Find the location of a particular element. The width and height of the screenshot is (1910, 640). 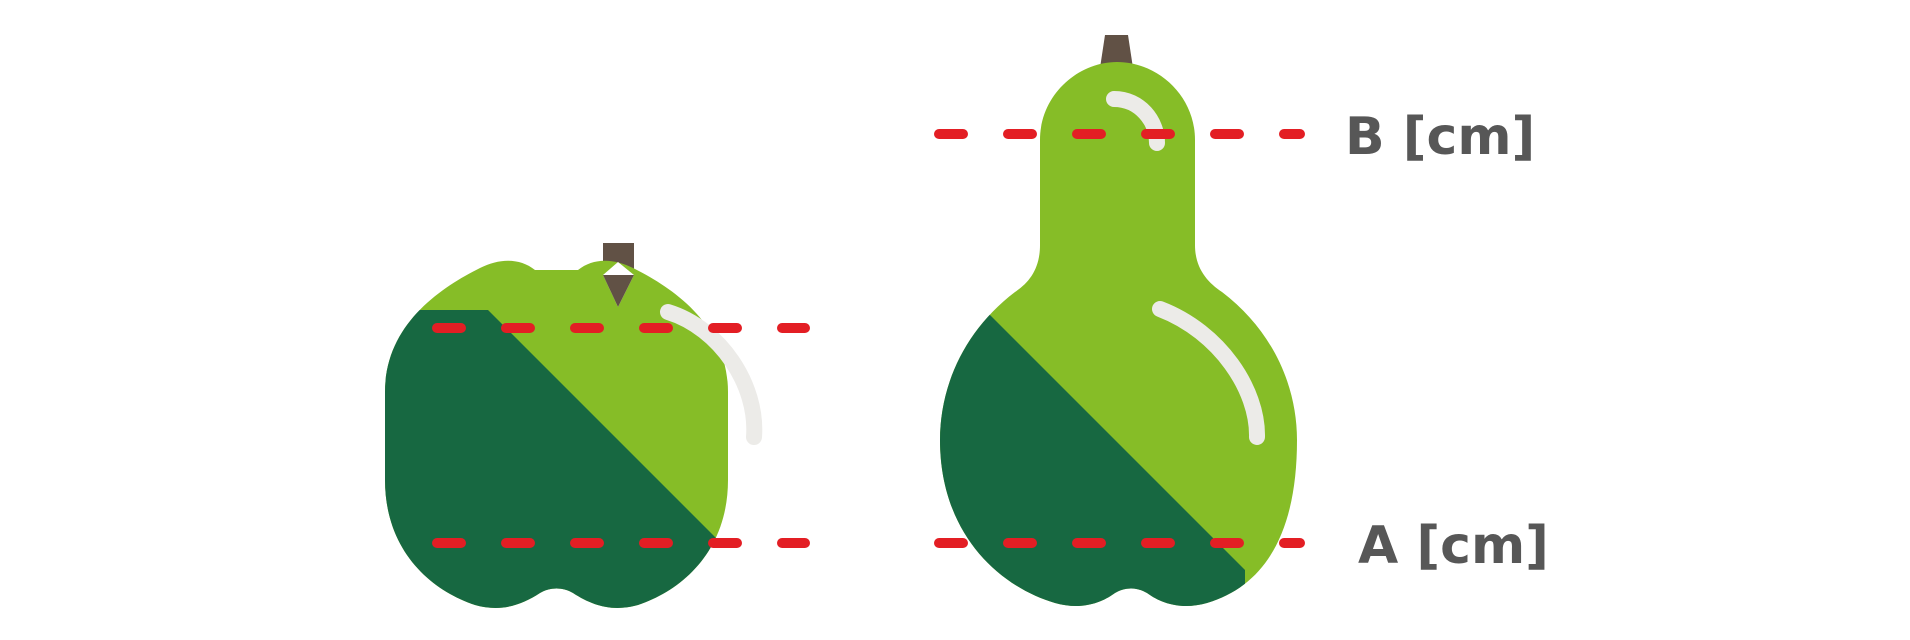

label-b: B [cm] is located at coordinates (1440, 137).